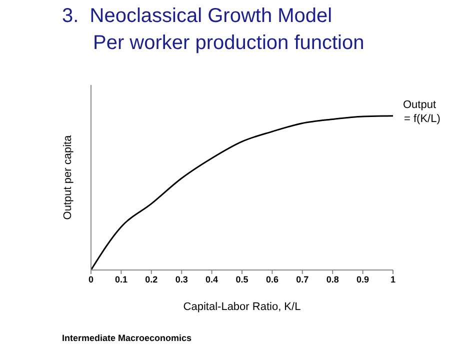 This screenshot has width=474, height=355. I want to click on y-axis-title: Output per capita, so click(68, 177).